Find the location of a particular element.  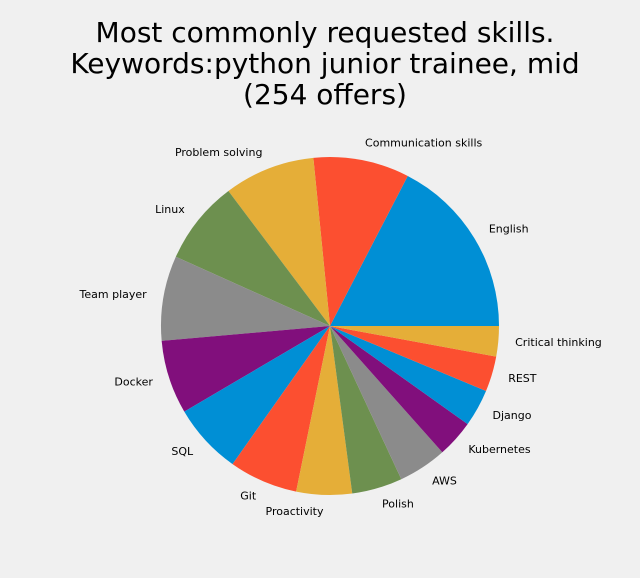

slice-label-proactivity: Proactivity is located at coordinates (295, 511).